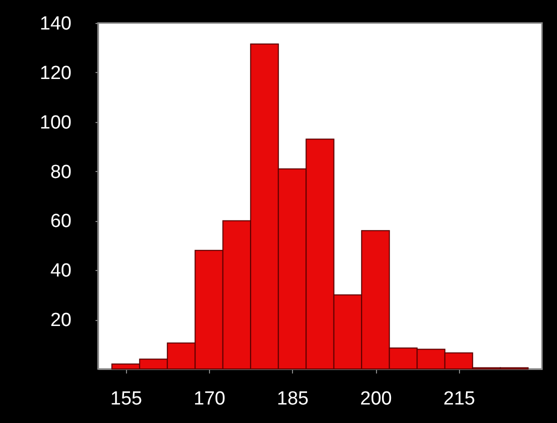  Describe the element at coordinates (56, 24) in the screenshot. I see `y-tick-label: 140` at that location.